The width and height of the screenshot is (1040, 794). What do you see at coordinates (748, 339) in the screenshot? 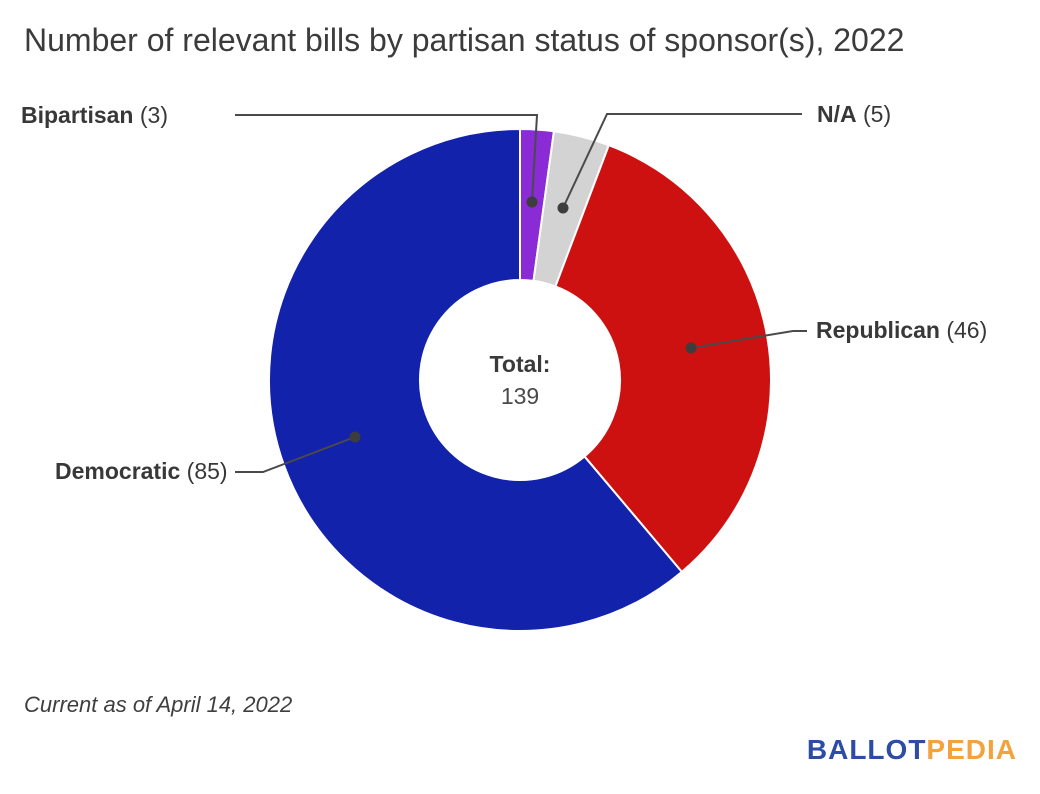
I see `leader-line-republican` at bounding box center [748, 339].